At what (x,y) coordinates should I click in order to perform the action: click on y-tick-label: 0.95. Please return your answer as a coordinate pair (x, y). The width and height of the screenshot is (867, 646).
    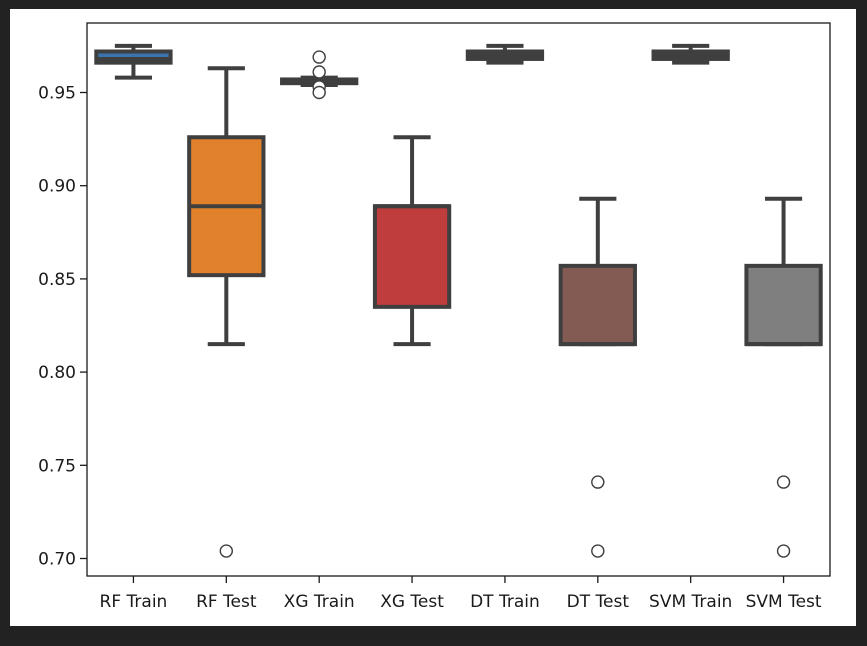
    Looking at the image, I should click on (57, 94).